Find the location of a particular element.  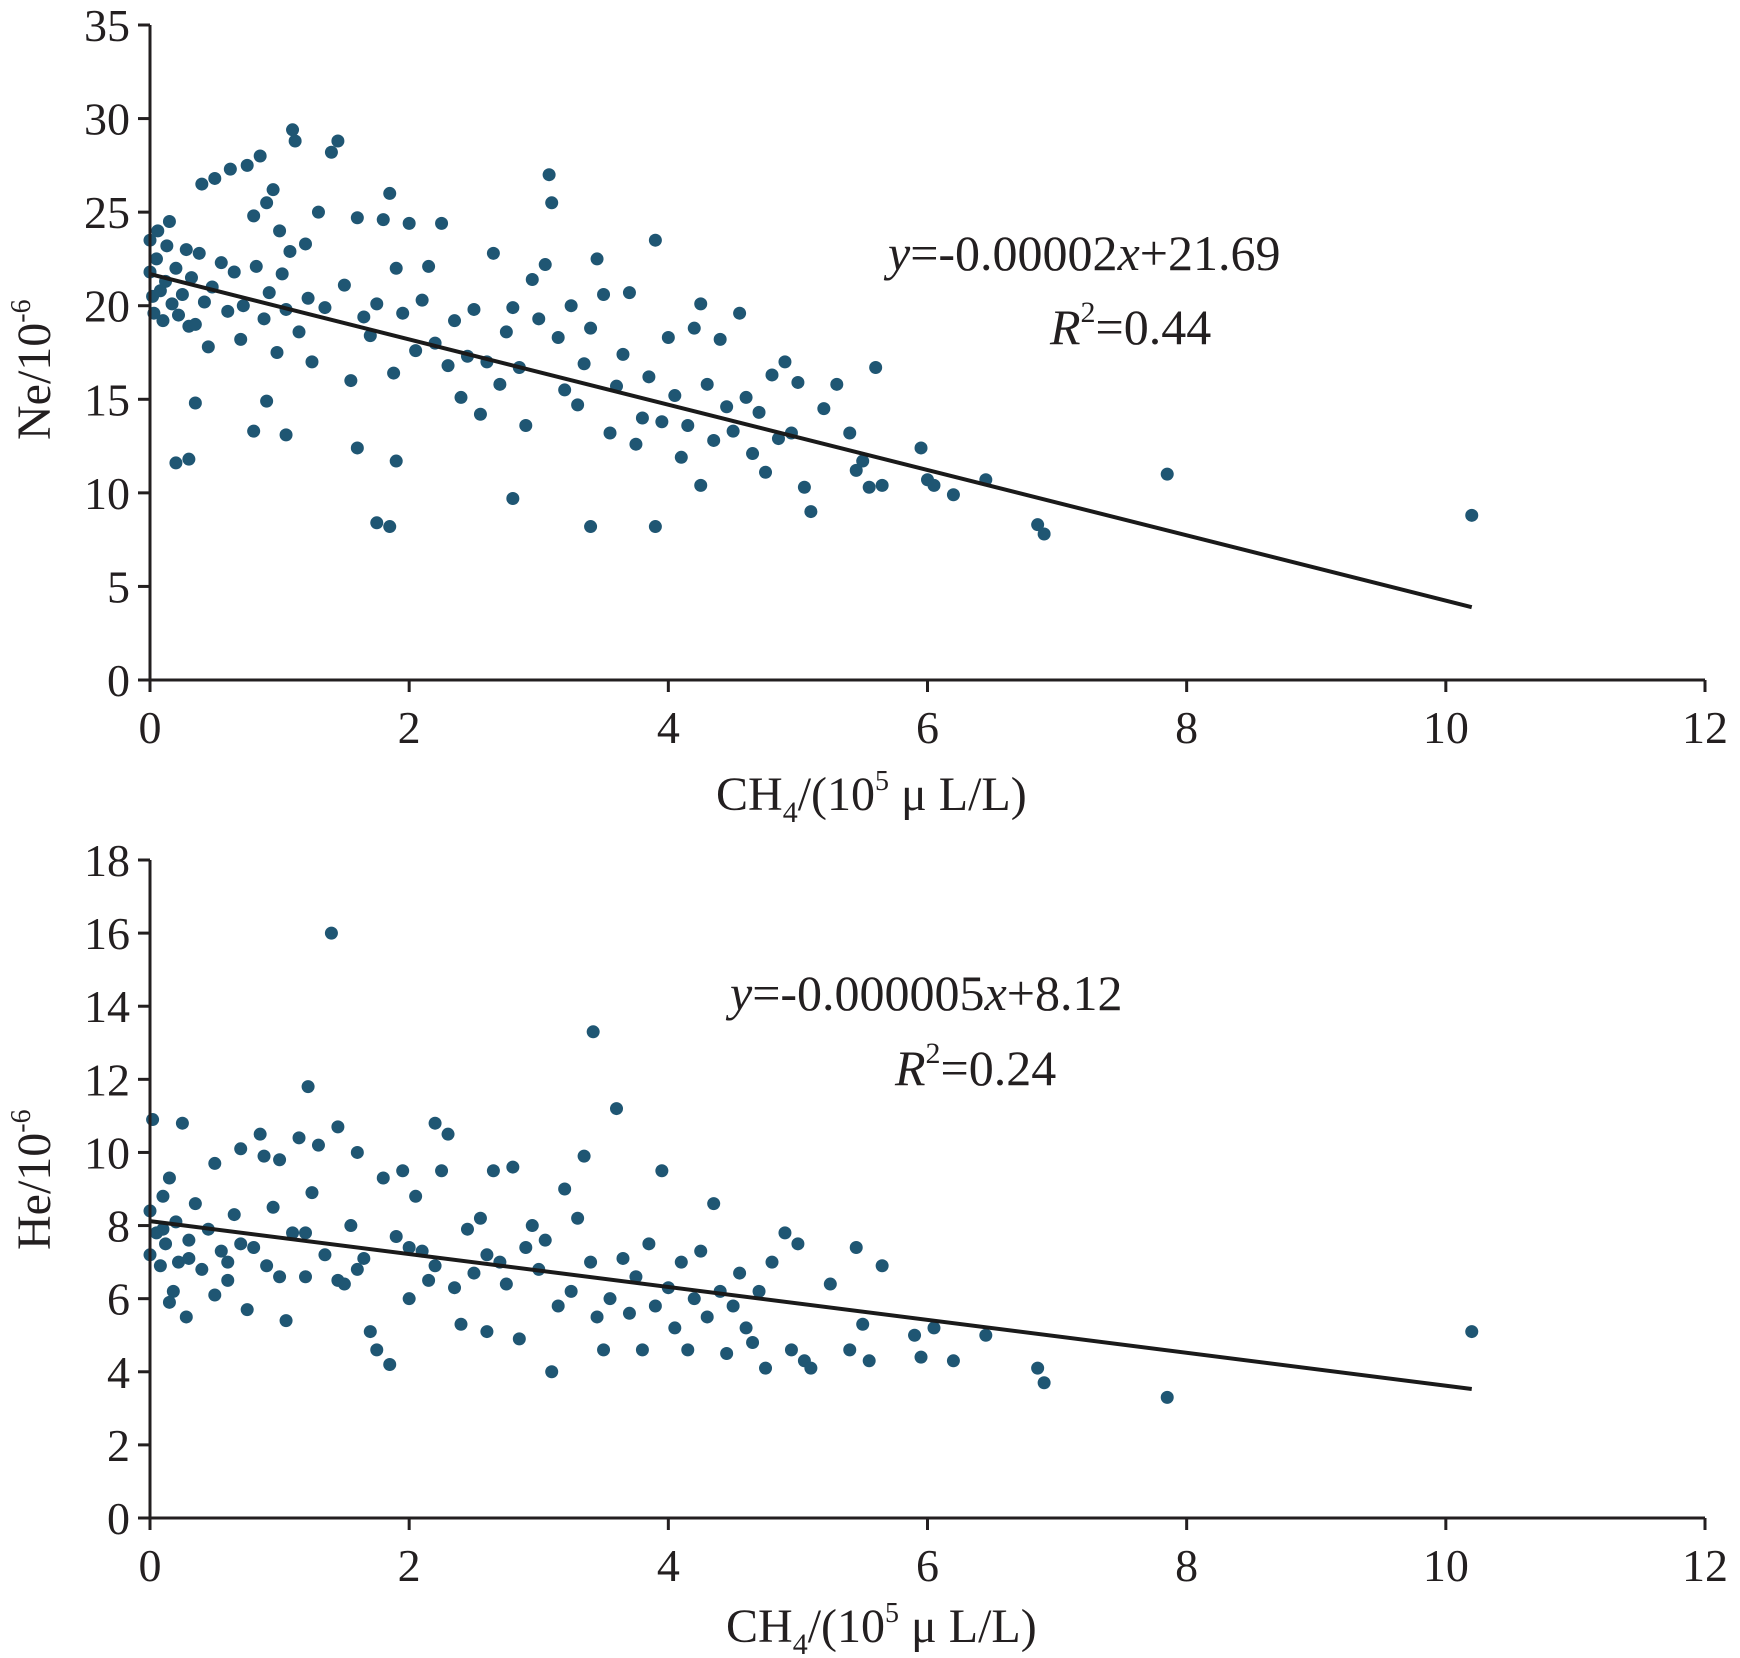

he-x-ticks: 0 2 4 6 8 10 12 is located at coordinates (933, 1554).